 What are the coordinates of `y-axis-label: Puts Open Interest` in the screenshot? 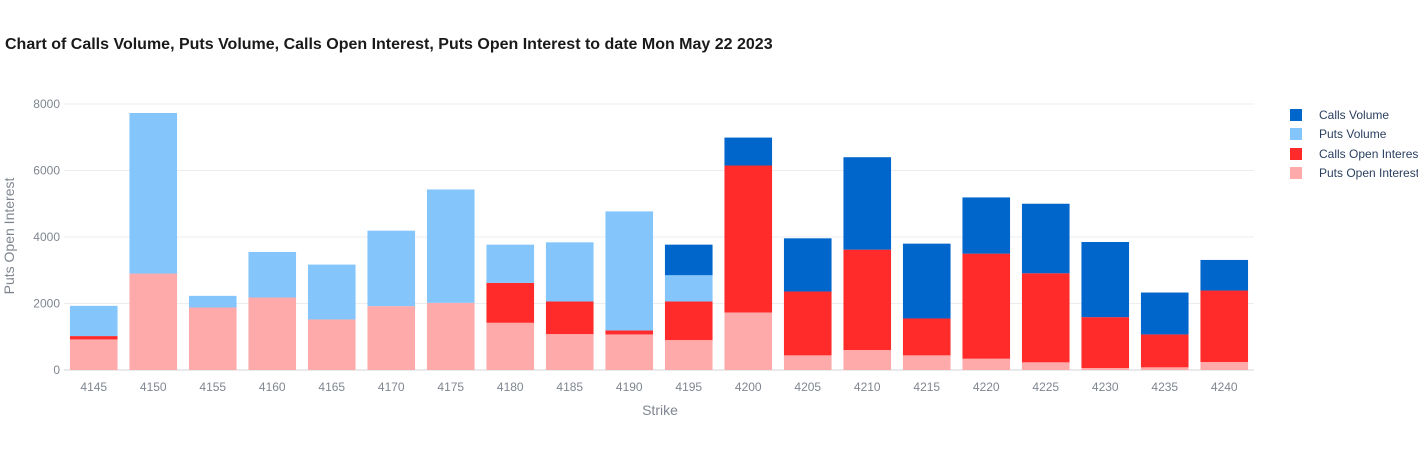 It's located at (9, 236).